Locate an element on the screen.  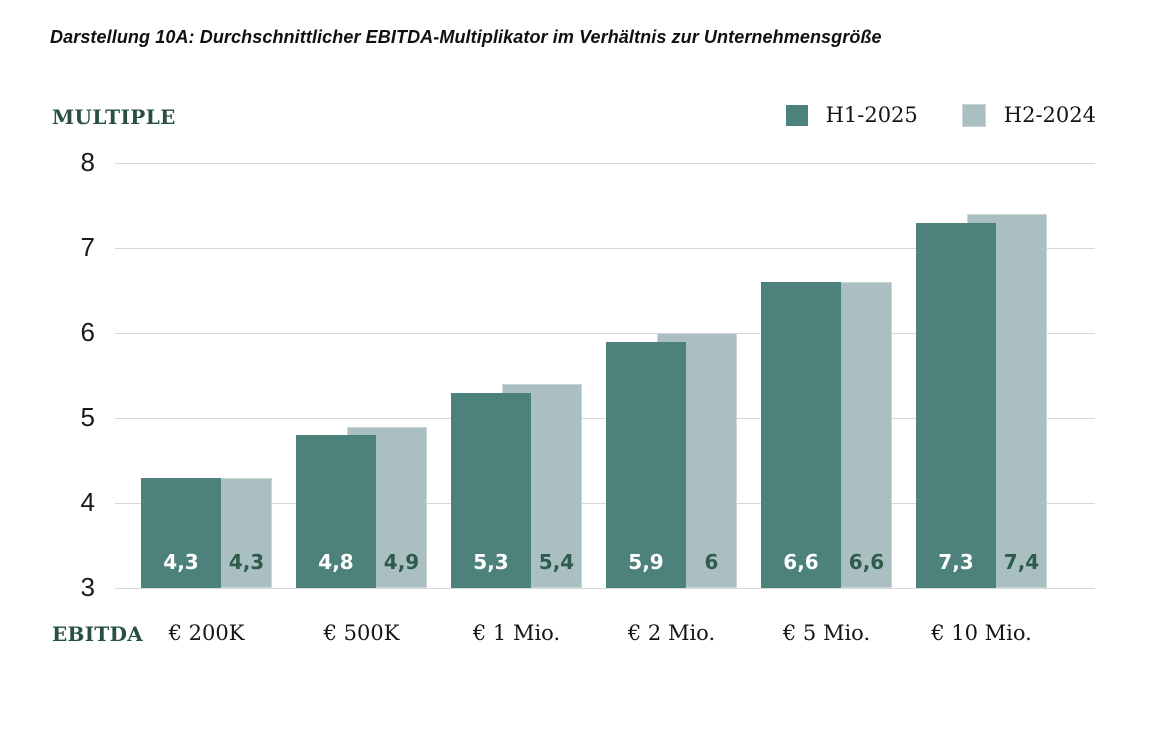
bar-value-label: 4,8 is located at coordinates (336, 562).